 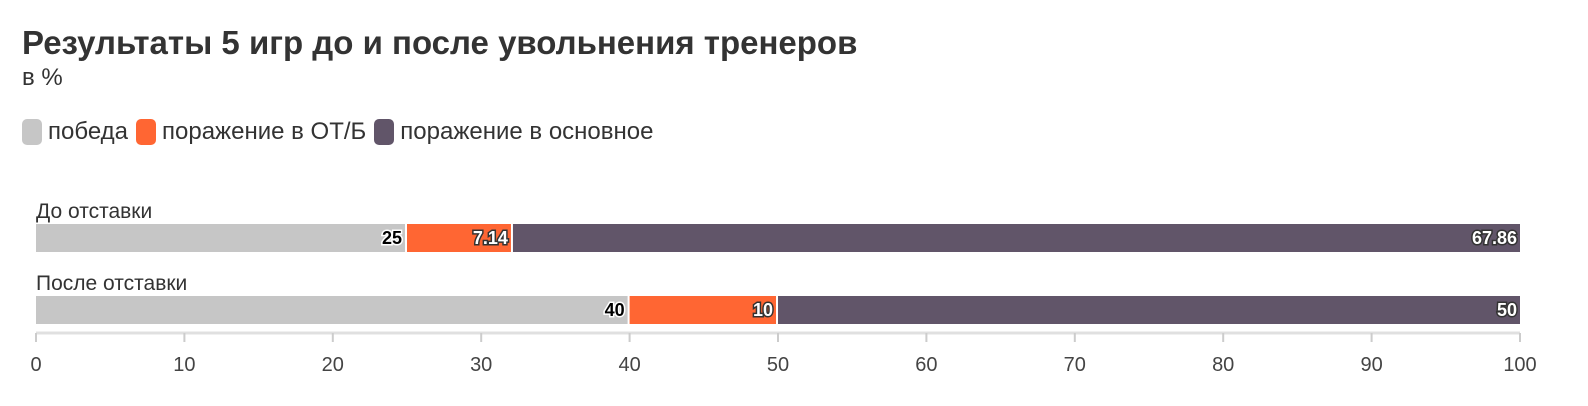 I want to click on x-tick-label: 80, so click(x=1223, y=365).